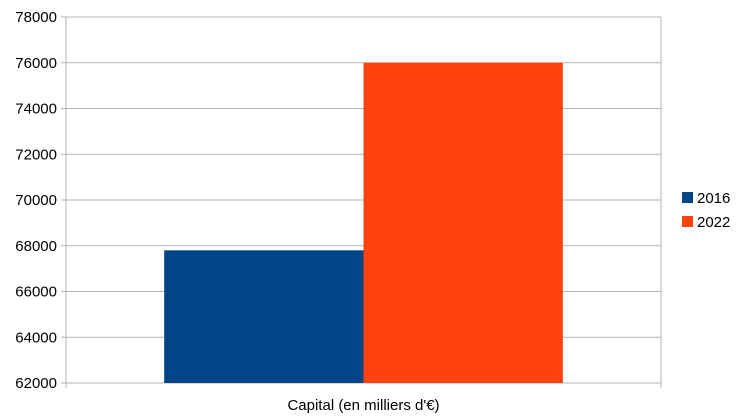 The height and width of the screenshot is (416, 738). Describe the element at coordinates (36, 337) in the screenshot. I see `y-tick-label: 64000` at that location.